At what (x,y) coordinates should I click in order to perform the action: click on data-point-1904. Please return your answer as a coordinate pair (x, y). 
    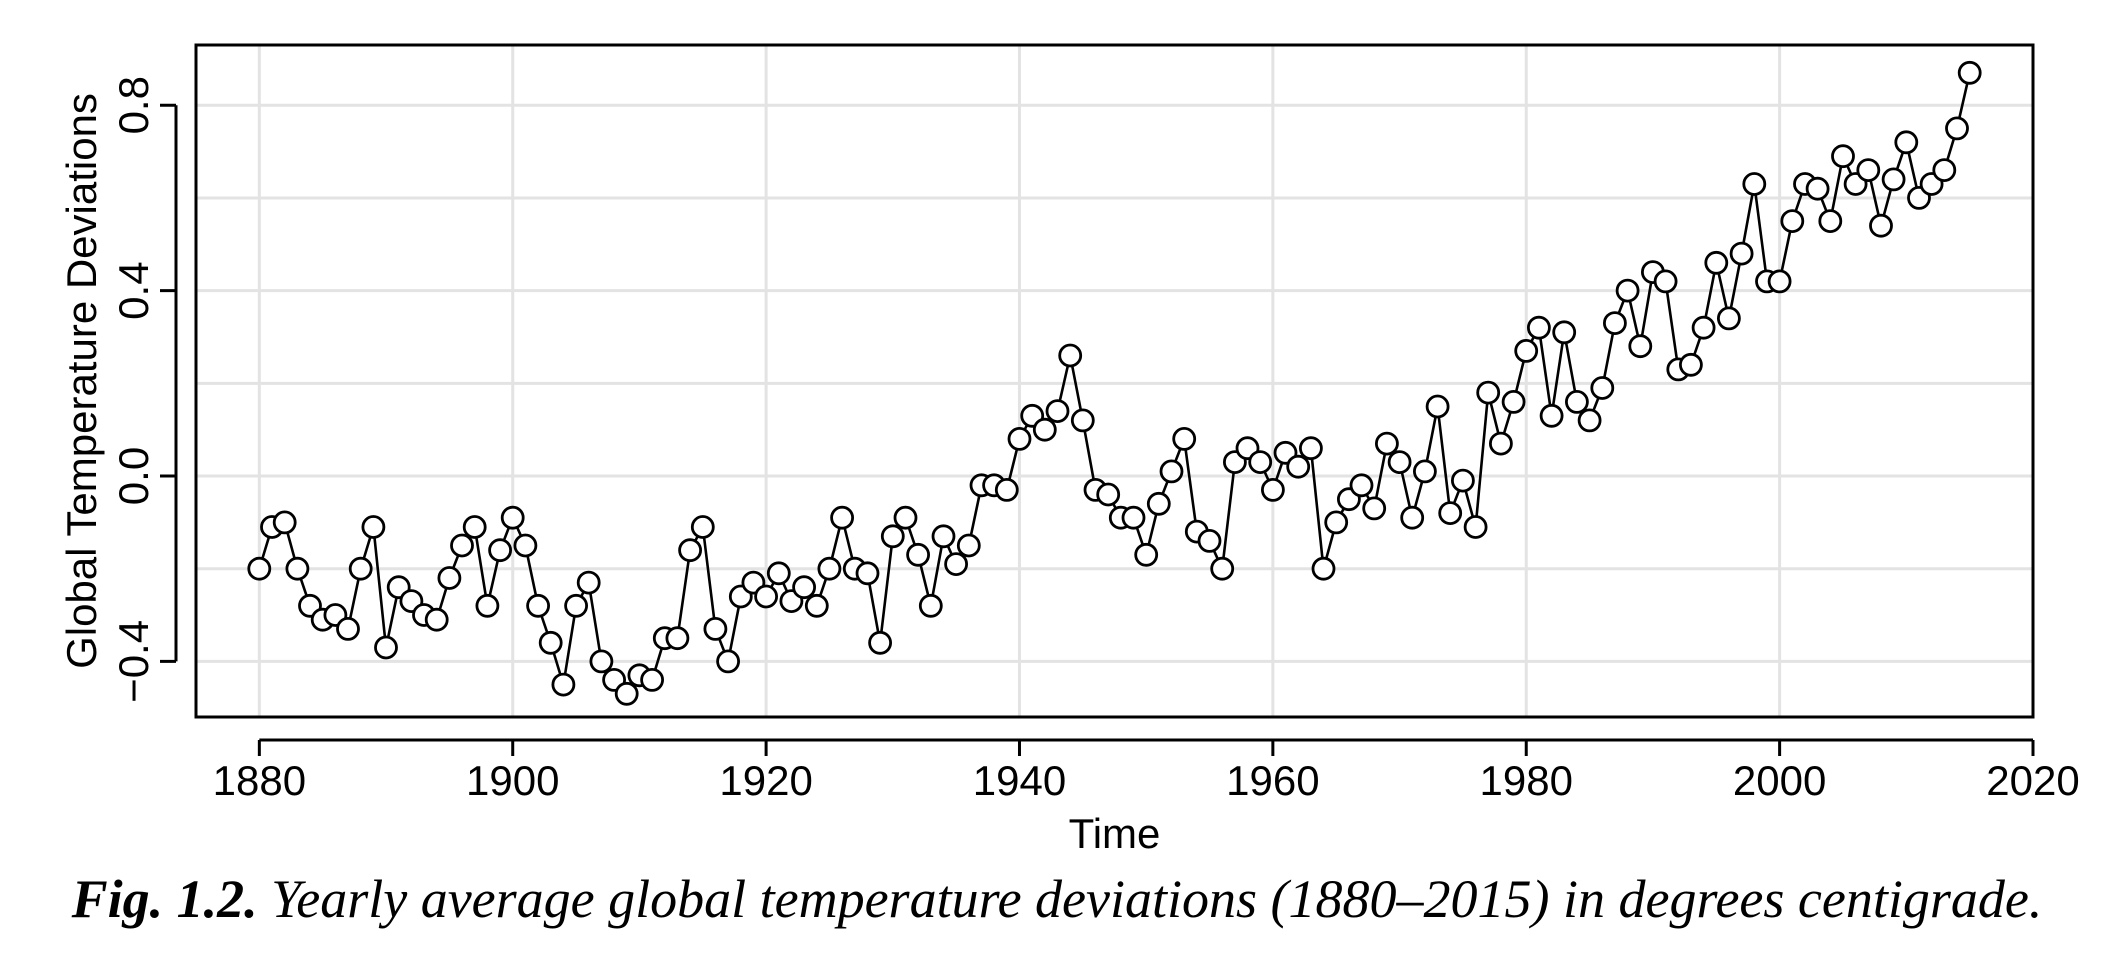
    Looking at the image, I should click on (563, 684).